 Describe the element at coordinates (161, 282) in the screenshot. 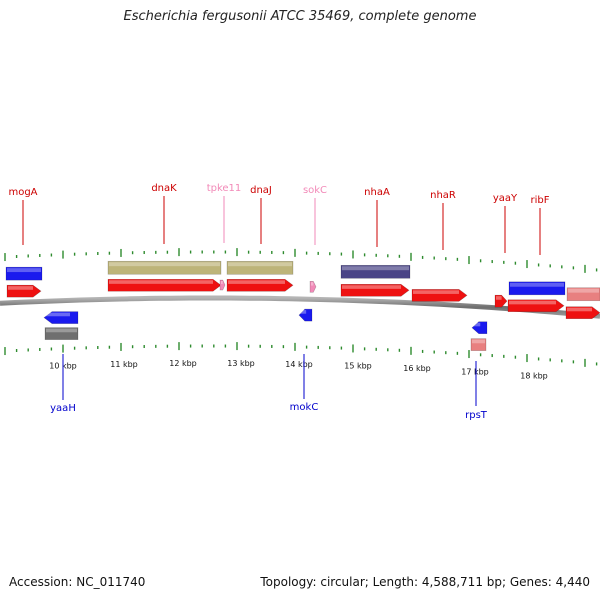

I see `gene-dnaK-highlight` at that location.